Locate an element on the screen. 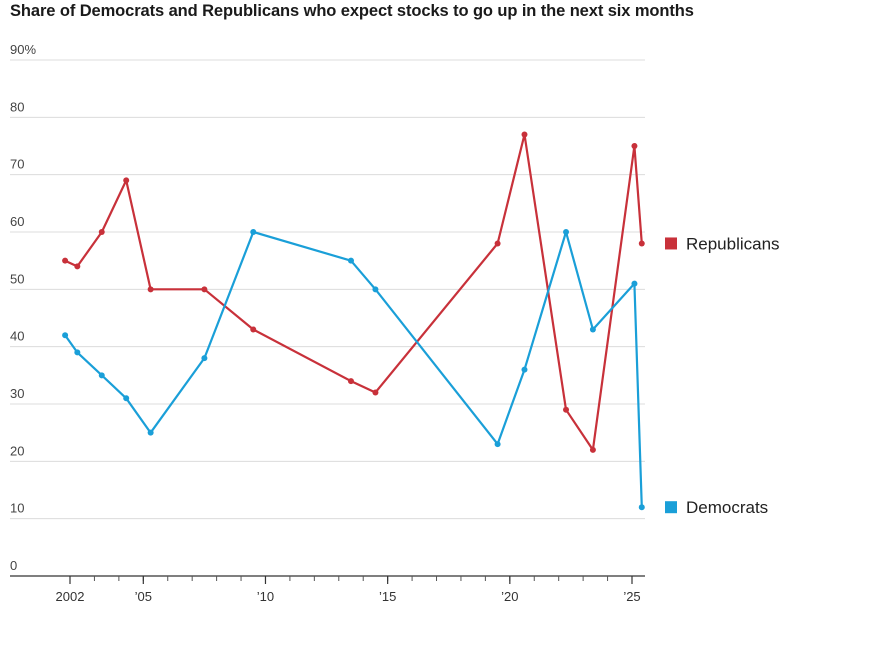 The height and width of the screenshot is (652, 887). x-tick-label: ’25 is located at coordinates (631, 596).